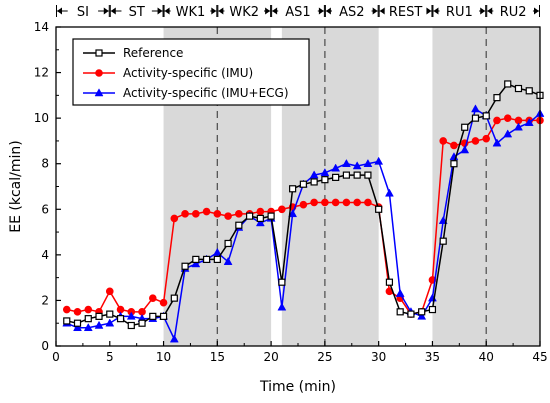 The image size is (550, 403). Describe the element at coordinates (56, 357) in the screenshot. I see `x-tick-label: 0` at that location.